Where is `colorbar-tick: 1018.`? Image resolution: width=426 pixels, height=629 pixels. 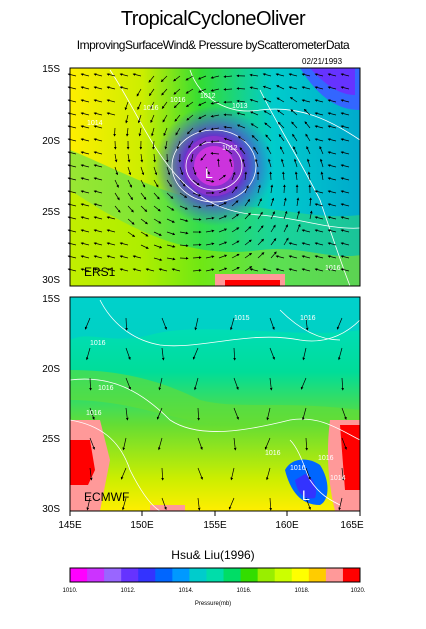 colorbar-tick: 1018. is located at coordinates (302, 591).